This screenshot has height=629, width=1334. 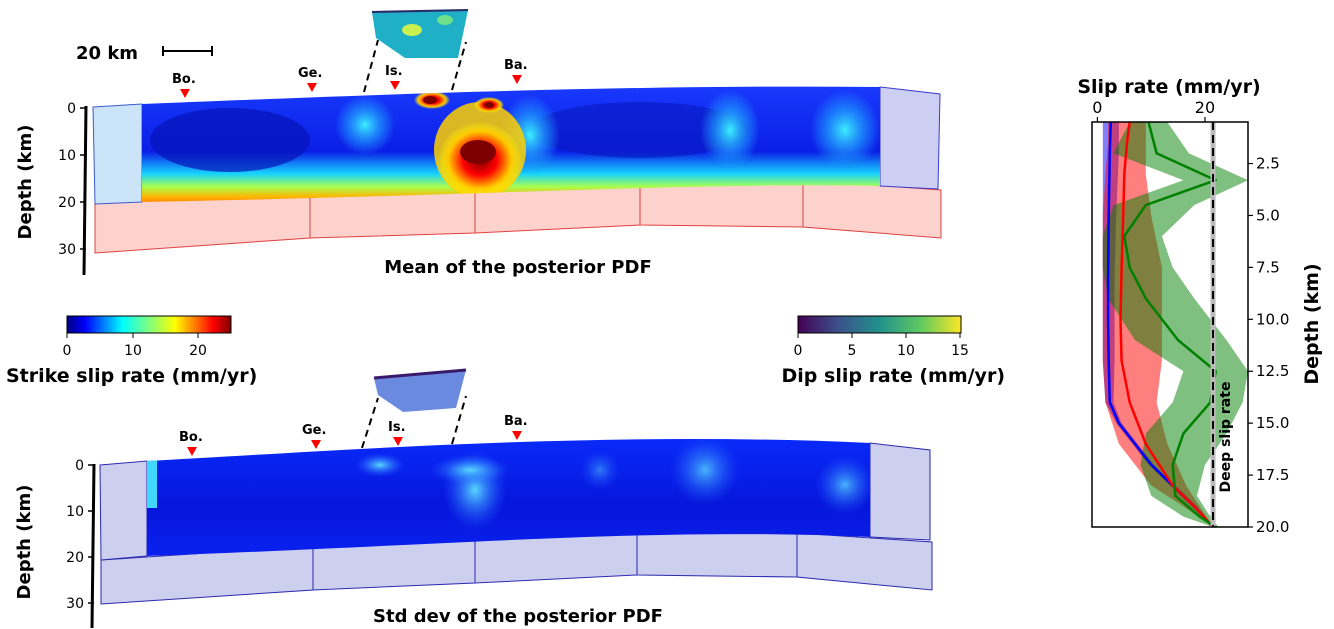 I want to click on std-title: Std dev of the posterior PDF, so click(x=518, y=616).